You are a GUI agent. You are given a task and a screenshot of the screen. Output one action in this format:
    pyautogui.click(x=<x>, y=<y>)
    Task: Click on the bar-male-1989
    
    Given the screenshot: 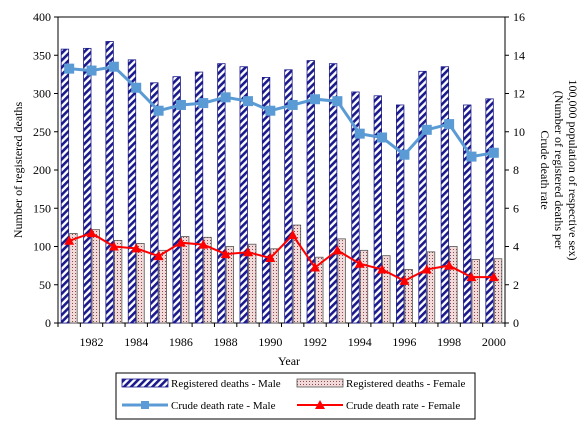 What is the action you would take?
    pyautogui.click(x=243, y=195)
    